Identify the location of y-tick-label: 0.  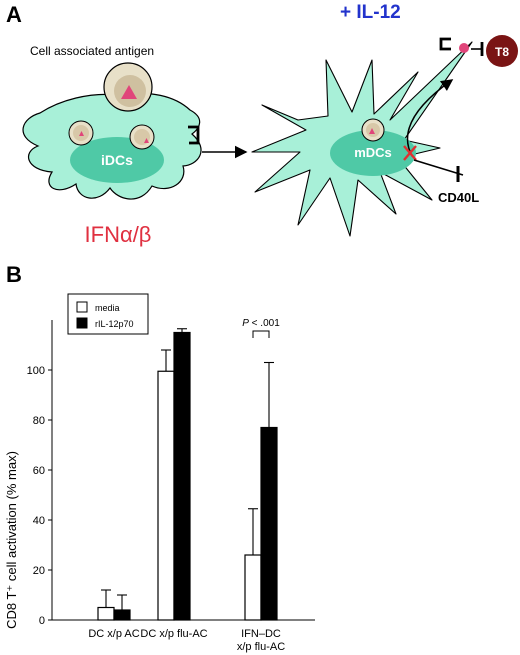
(42, 621).